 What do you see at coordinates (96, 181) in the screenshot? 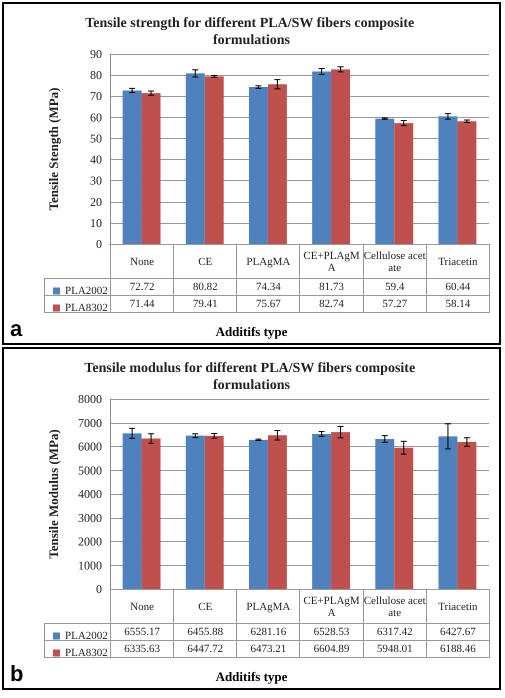
I see `y-tick-label: 30` at bounding box center [96, 181].